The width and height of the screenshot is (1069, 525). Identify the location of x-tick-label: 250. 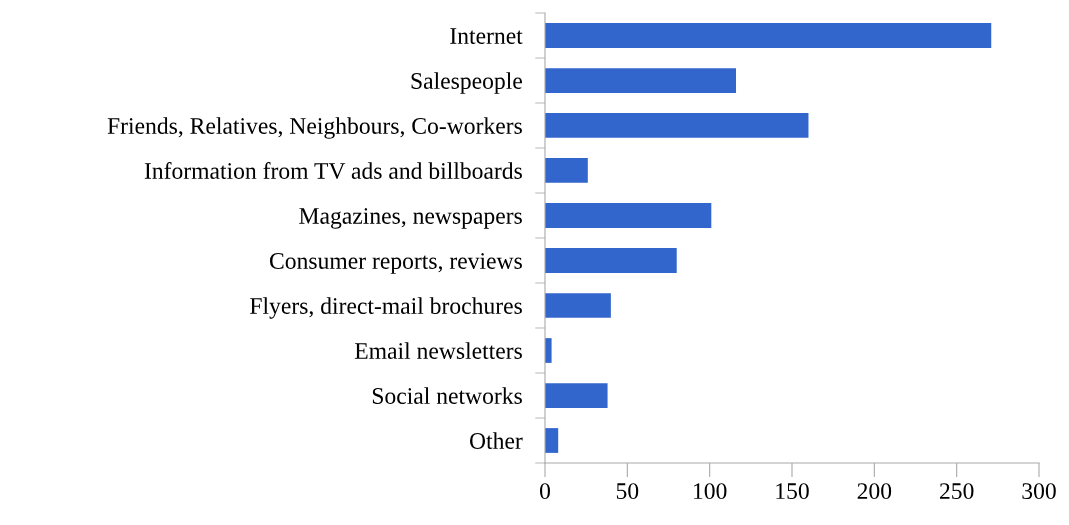
(956, 491).